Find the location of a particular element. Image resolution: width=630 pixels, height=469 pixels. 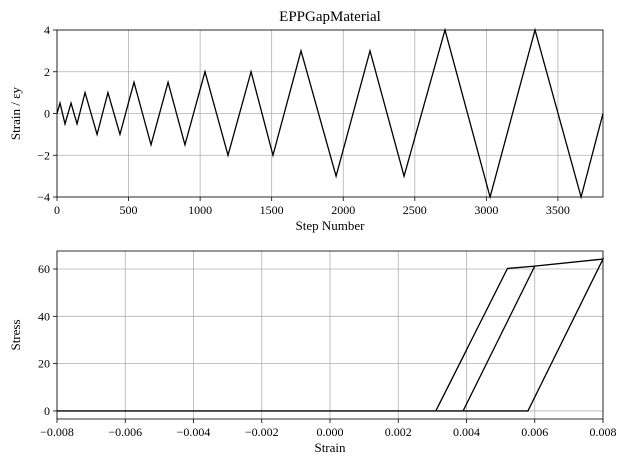

x-tick-label: −0.004 is located at coordinates (194, 432).